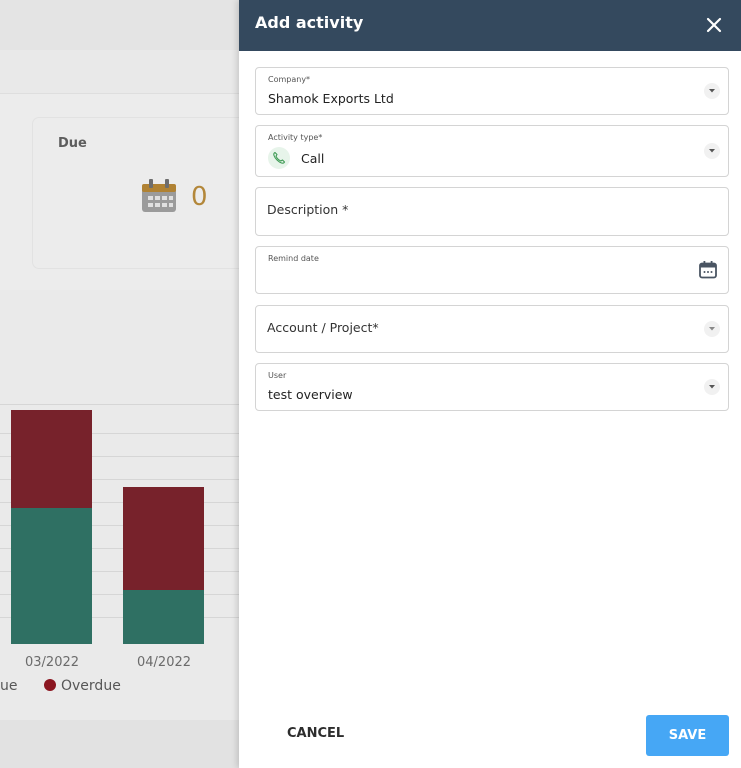  Describe the element at coordinates (72, 143) in the screenshot. I see `due-card-title: Due` at that location.